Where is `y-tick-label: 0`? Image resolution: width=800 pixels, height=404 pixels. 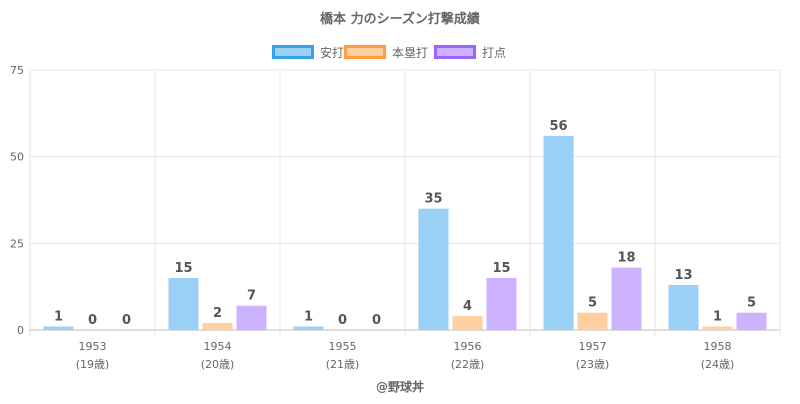
y-tick-label: 0 is located at coordinates (20, 330).